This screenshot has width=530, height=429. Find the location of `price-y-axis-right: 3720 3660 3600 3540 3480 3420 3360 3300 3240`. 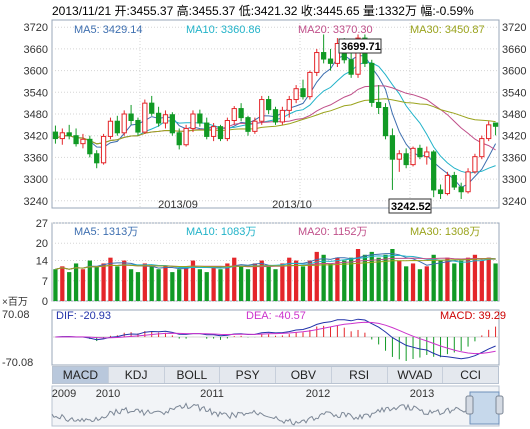

price-y-axis-right: 3720 3660 3600 3540 3480 3420 3360 3300 3240 is located at coordinates (514, 115).